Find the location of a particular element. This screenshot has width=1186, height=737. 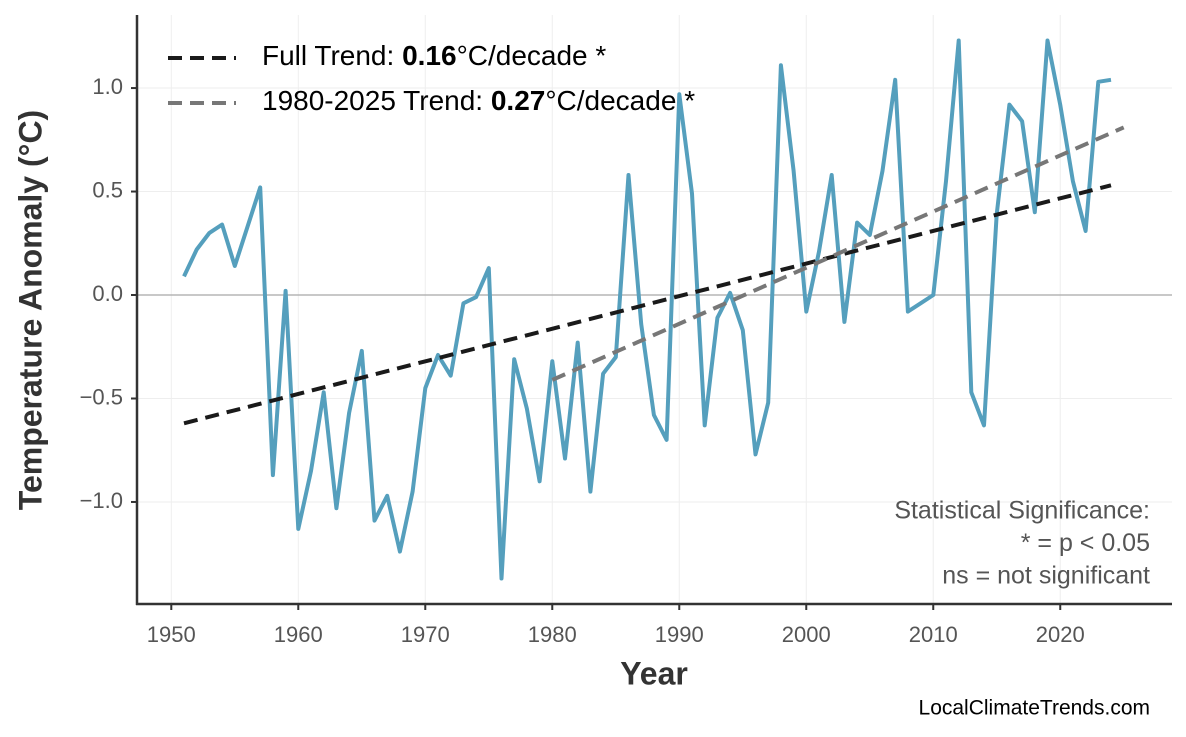

annotation: * = p < 0.05 is located at coordinates (1085, 543).